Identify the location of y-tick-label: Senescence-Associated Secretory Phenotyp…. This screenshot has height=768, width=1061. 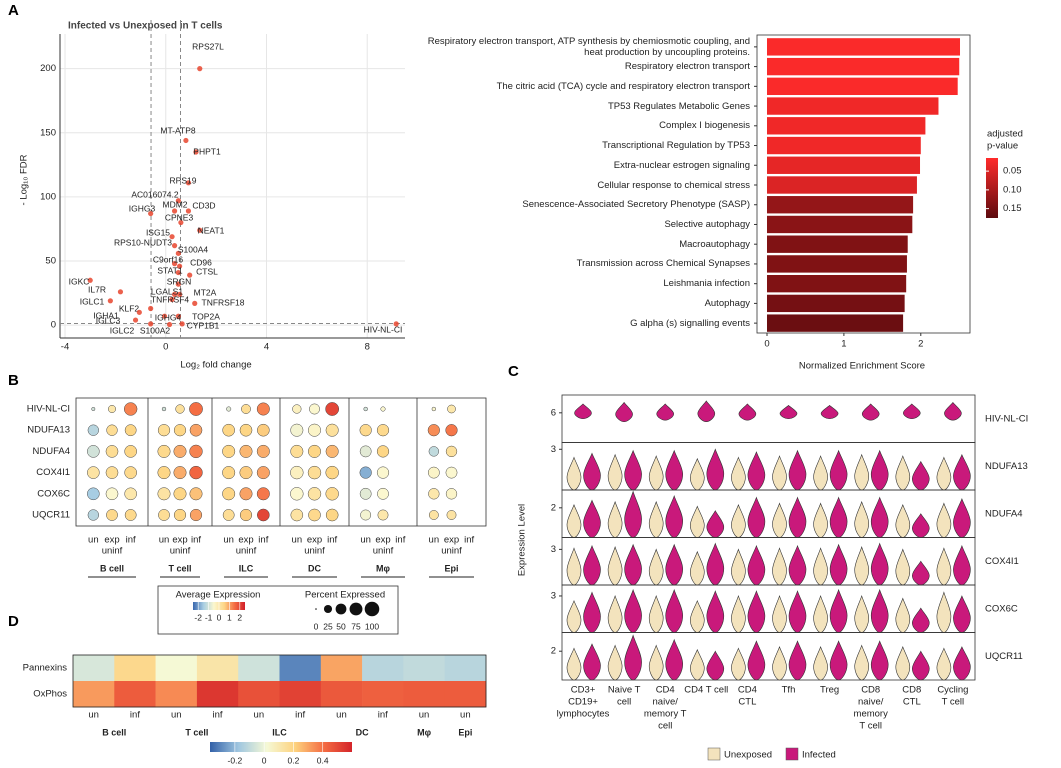
(636, 205).